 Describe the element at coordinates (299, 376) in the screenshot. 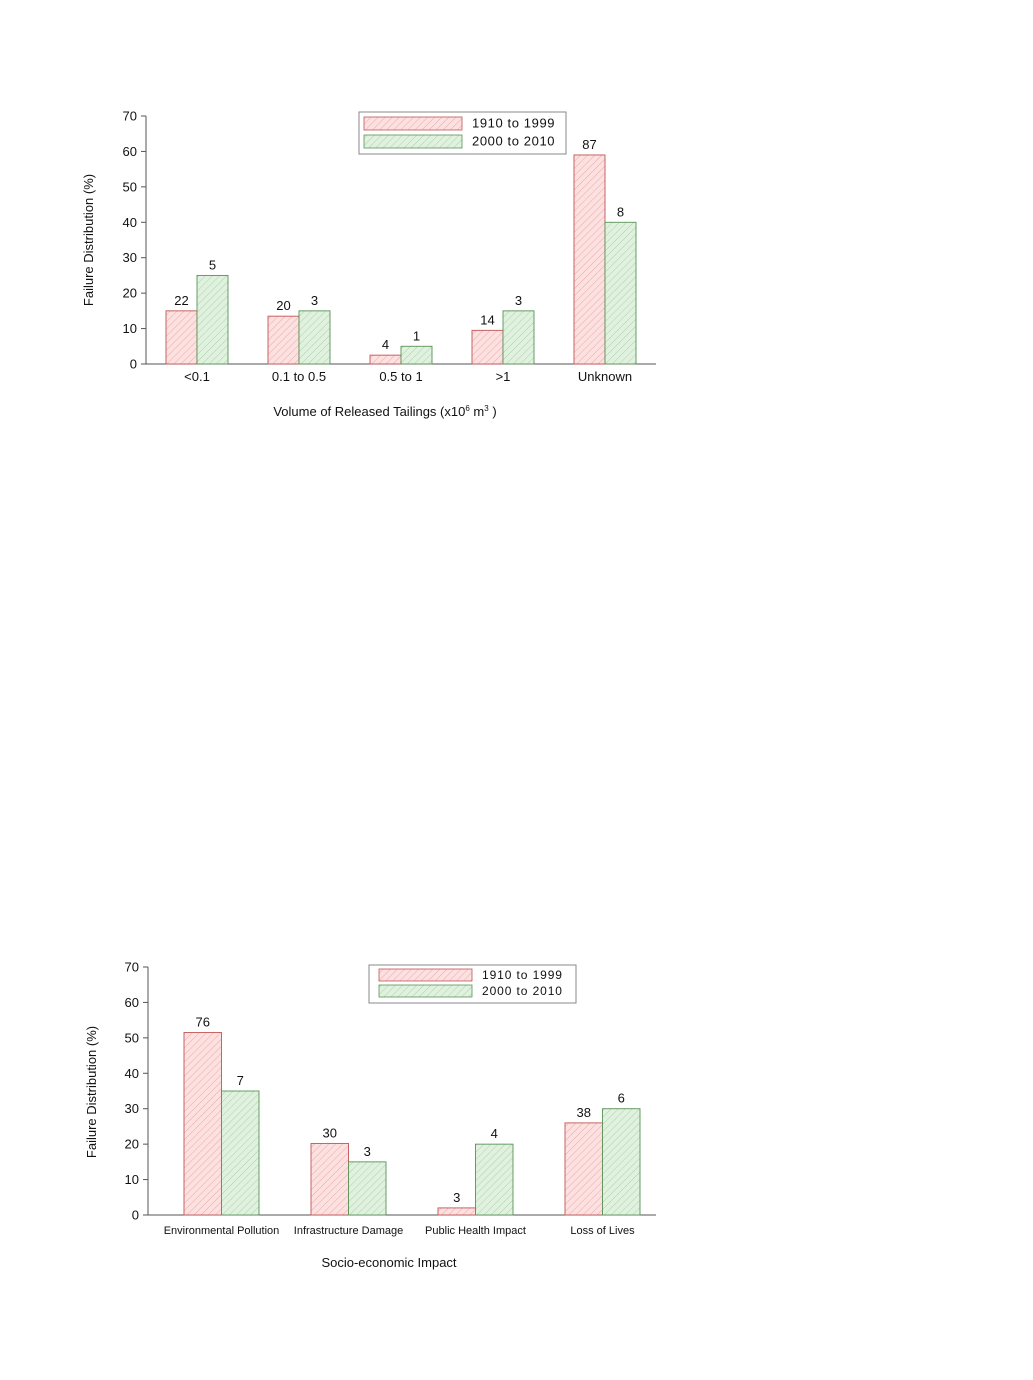

I see `x-tick-label: 0.1 to 0.5` at that location.